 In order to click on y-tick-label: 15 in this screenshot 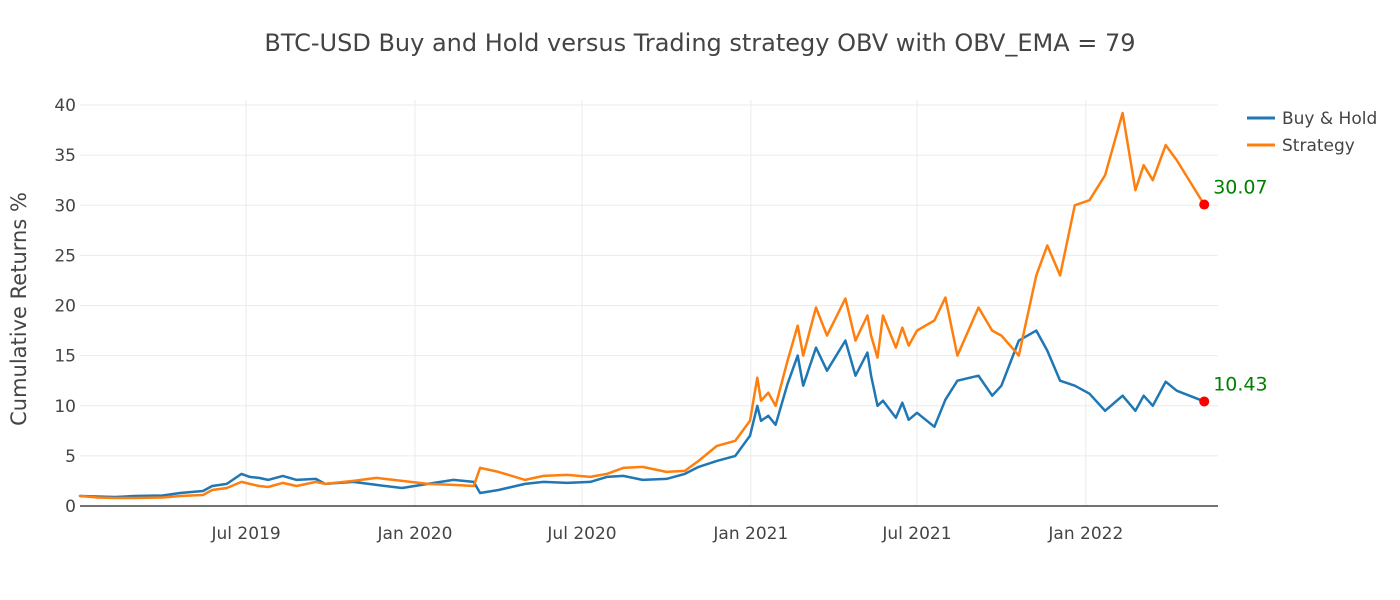, I will do `click(65, 357)`.